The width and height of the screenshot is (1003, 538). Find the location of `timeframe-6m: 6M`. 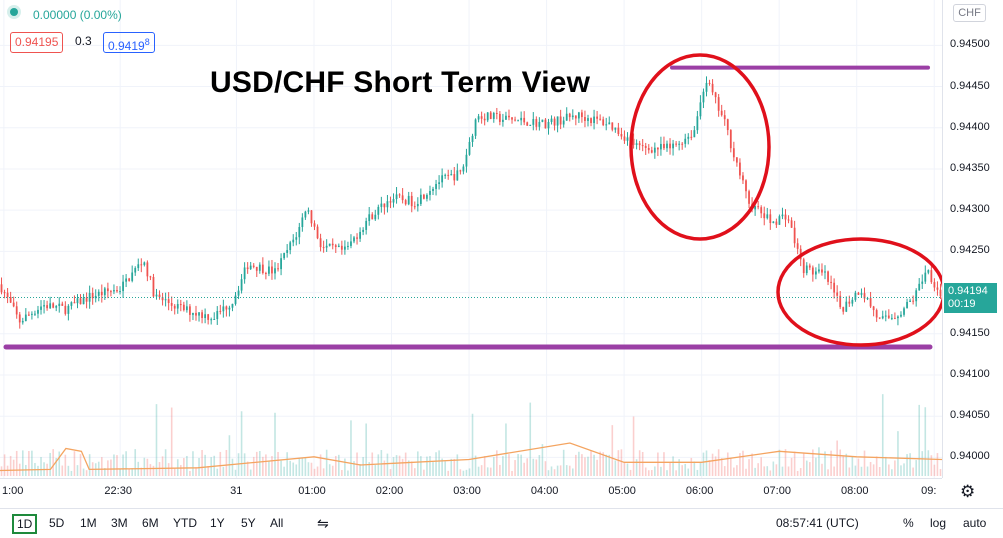

timeframe-6m: 6M is located at coordinates (150, 523).